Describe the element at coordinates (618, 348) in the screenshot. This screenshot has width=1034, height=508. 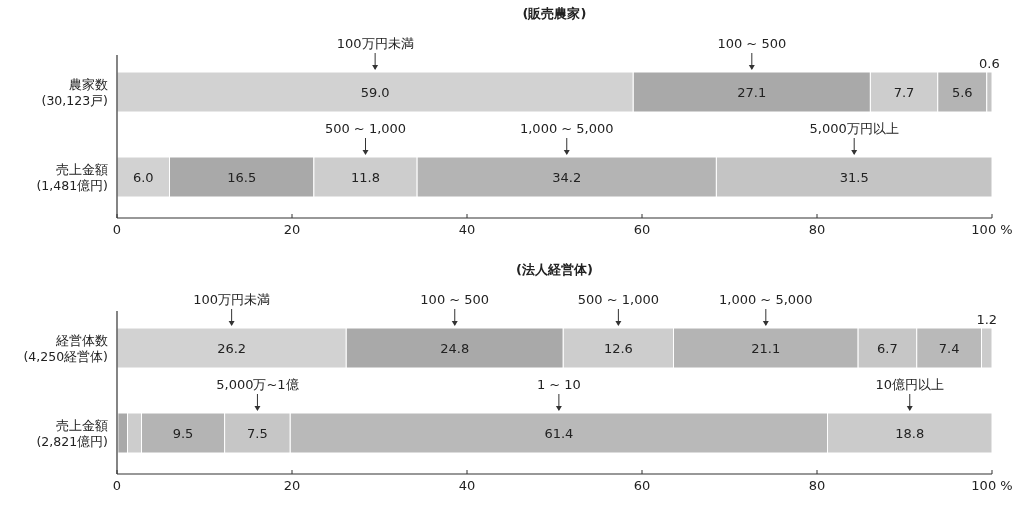
I see `data-label: 12.6` at that location.